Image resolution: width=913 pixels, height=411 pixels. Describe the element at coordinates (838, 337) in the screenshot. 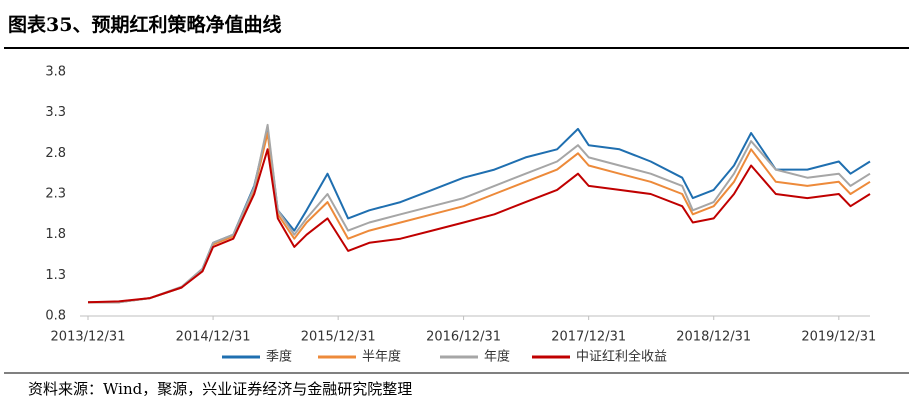

I see `x-tick-label: 2019/12/31` at that location.